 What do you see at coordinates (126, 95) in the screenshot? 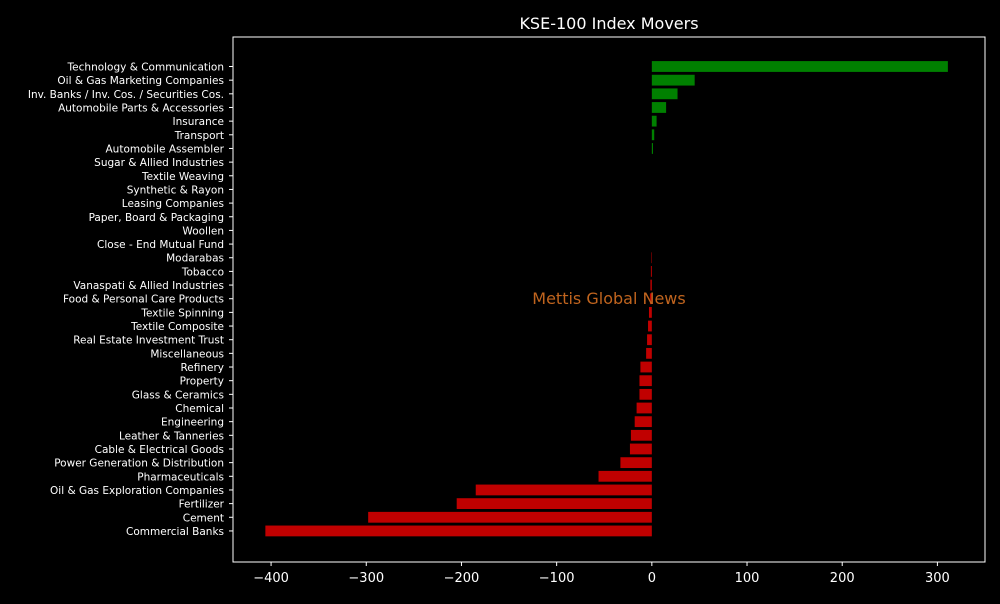
I see `y-tick-label: Inv. Banks / Inv. Cos. / Securities Cos.` at bounding box center [126, 95].